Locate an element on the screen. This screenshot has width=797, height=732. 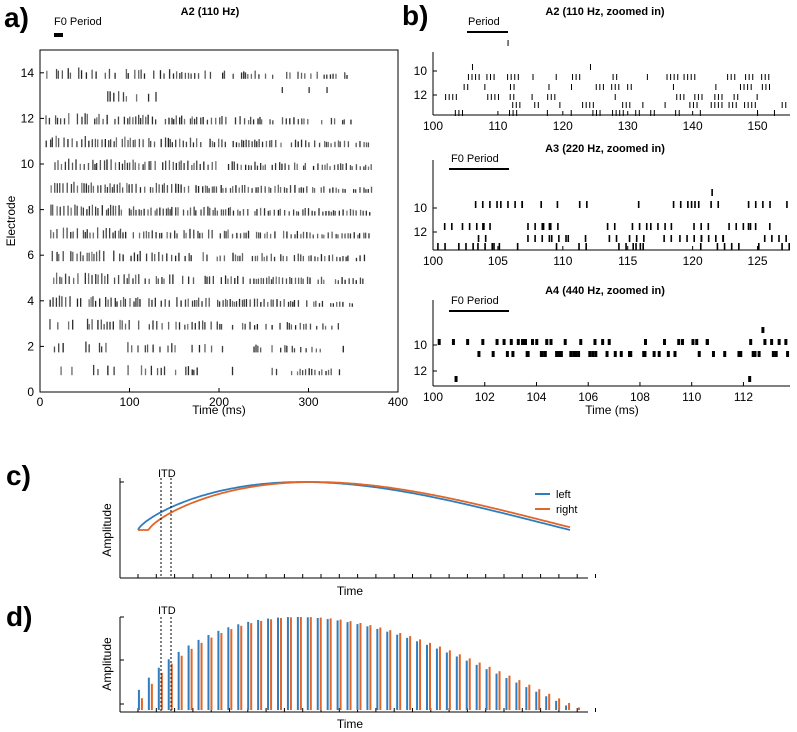
panel-b-ytick-label: 12 is located at coordinates (421, 95).